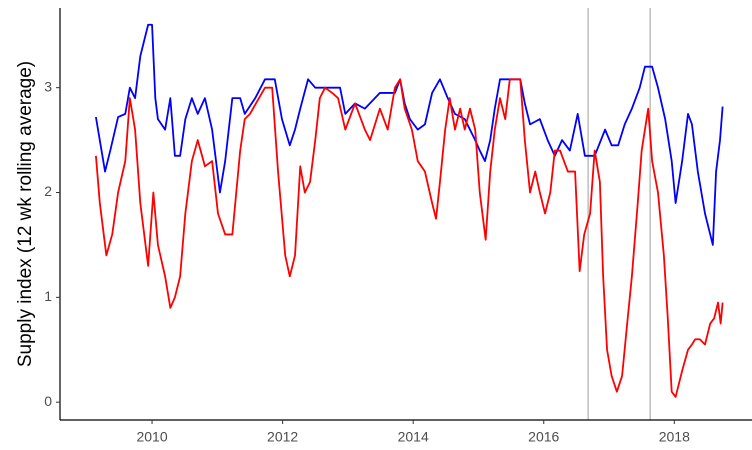  What do you see at coordinates (282, 437) in the screenshot?
I see `x-tick-label: 2012` at bounding box center [282, 437].